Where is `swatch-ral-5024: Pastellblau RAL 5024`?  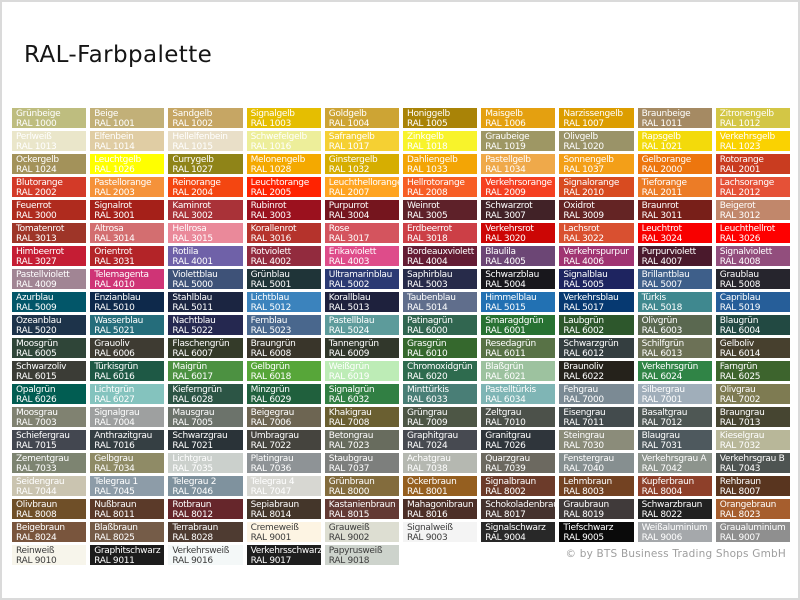
swatch-ral-5024: Pastellblau RAL 5024 is located at coordinates (361, 325).